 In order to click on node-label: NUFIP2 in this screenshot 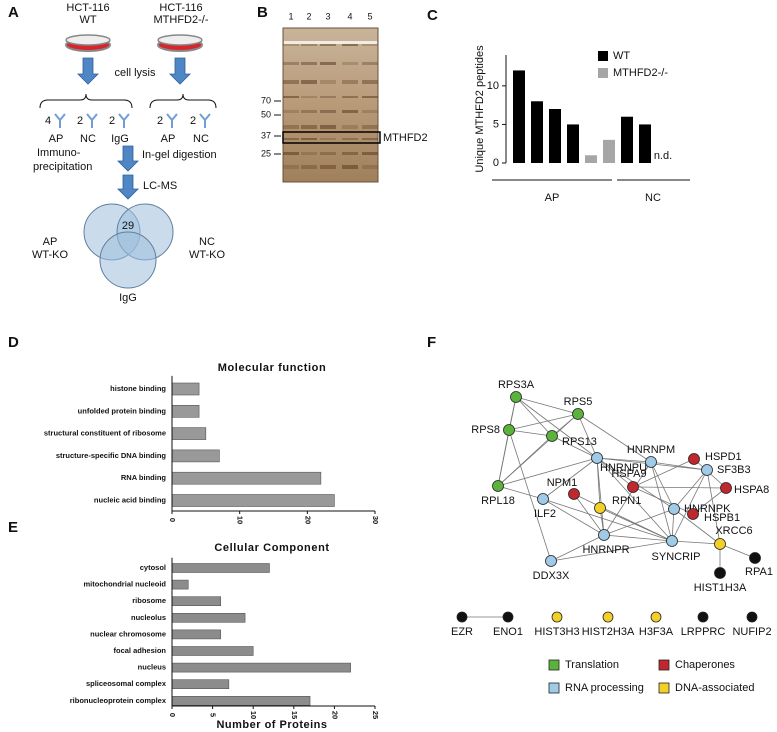, I will do `click(751, 632)`.